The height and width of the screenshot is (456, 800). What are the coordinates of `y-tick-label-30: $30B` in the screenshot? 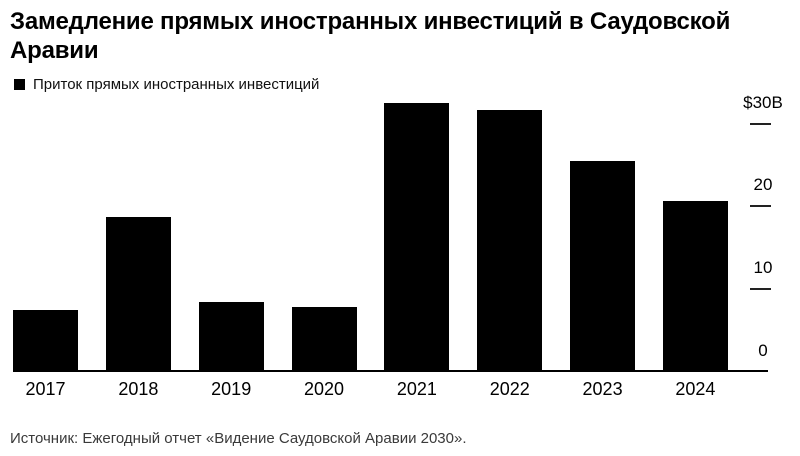 It's located at (763, 102).